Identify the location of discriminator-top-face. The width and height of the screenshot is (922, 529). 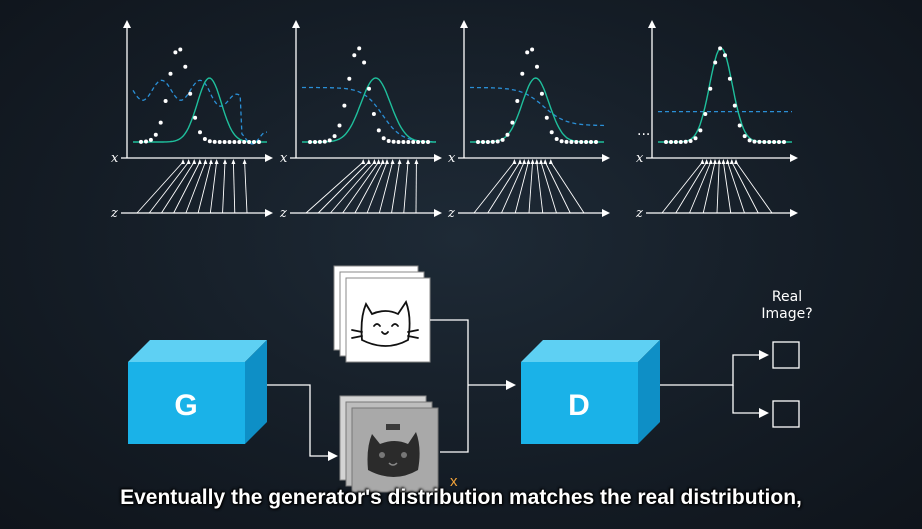
(590, 351).